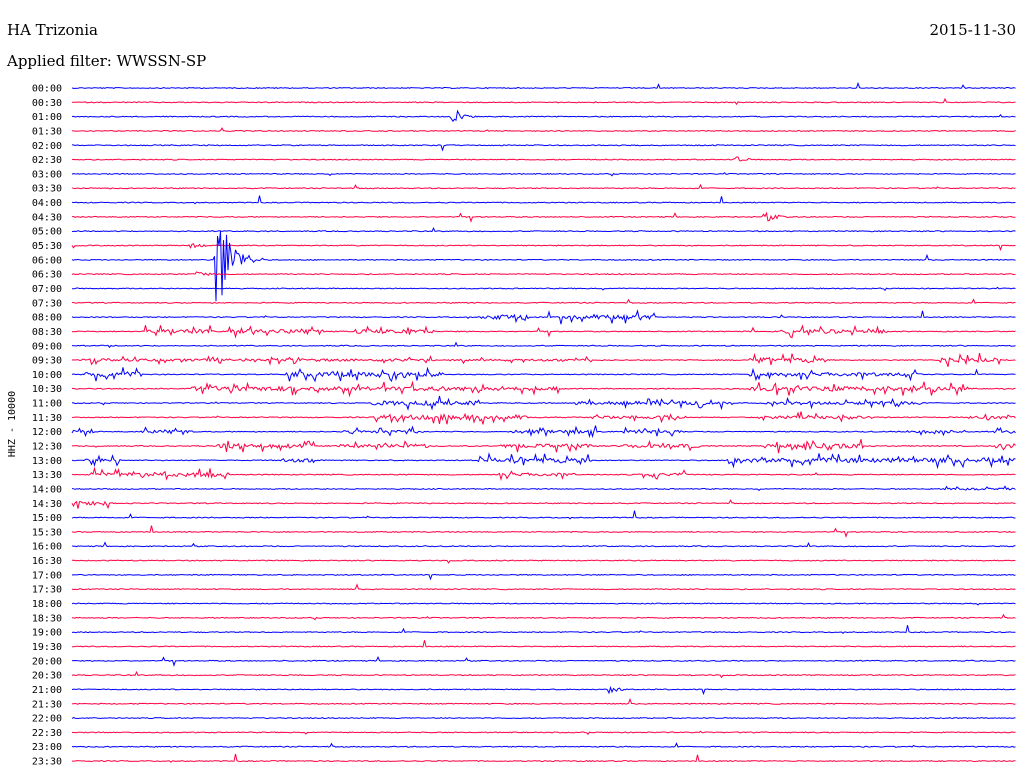 This screenshot has height=780, width=1024. I want to click on tick-label: 14:00, so click(47, 489).